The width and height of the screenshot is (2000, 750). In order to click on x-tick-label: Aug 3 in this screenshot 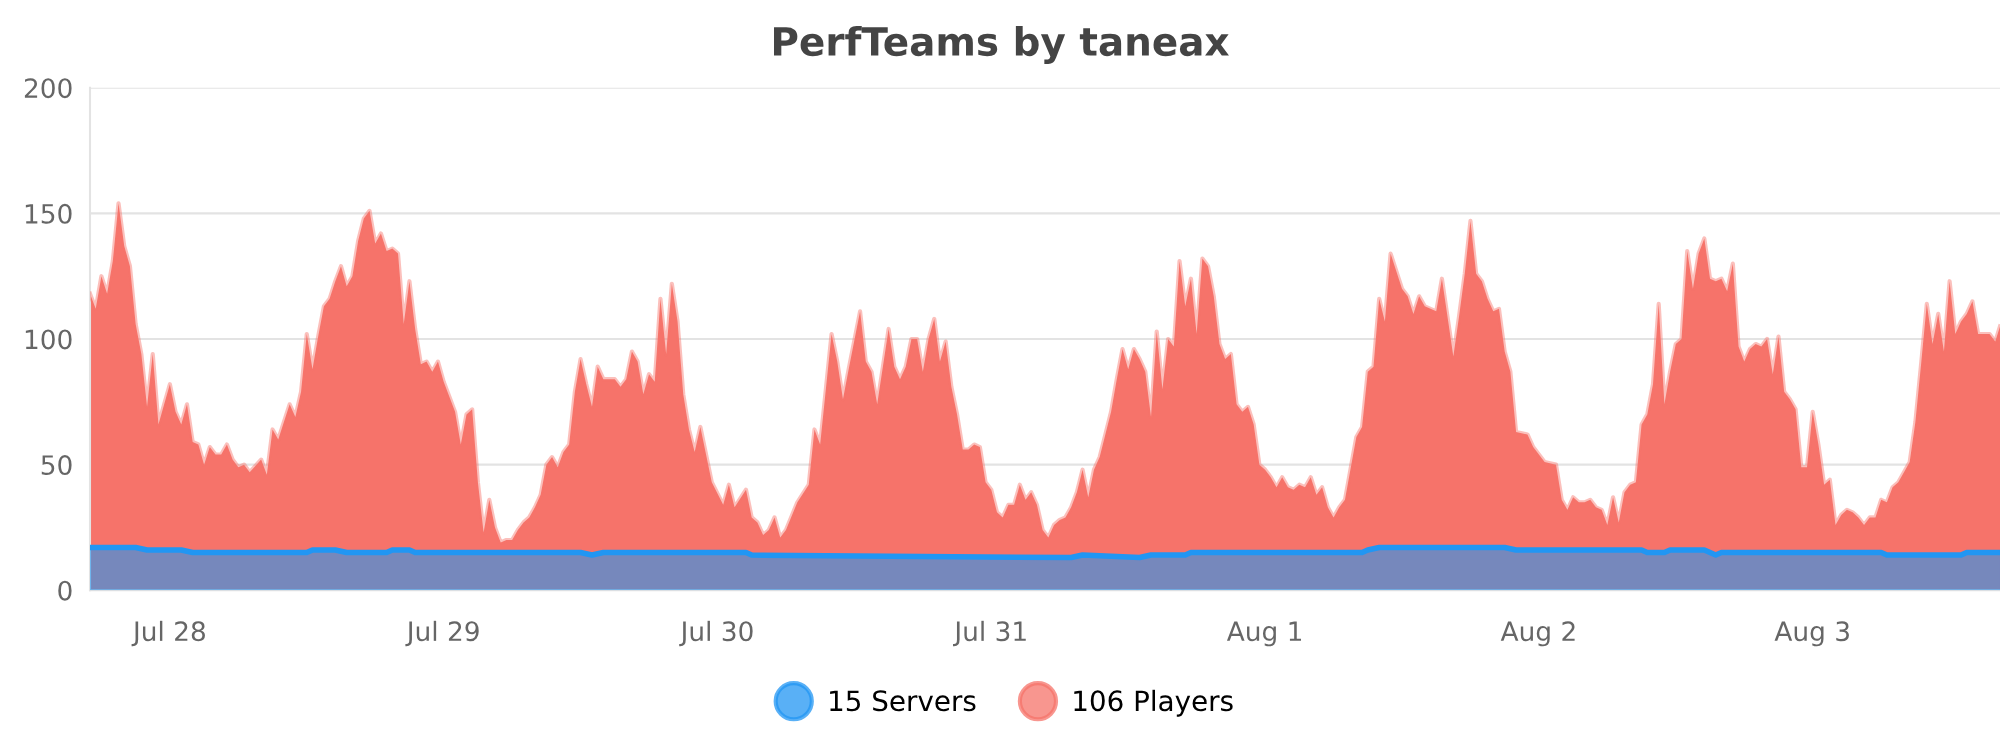, I will do `click(1811, 634)`.